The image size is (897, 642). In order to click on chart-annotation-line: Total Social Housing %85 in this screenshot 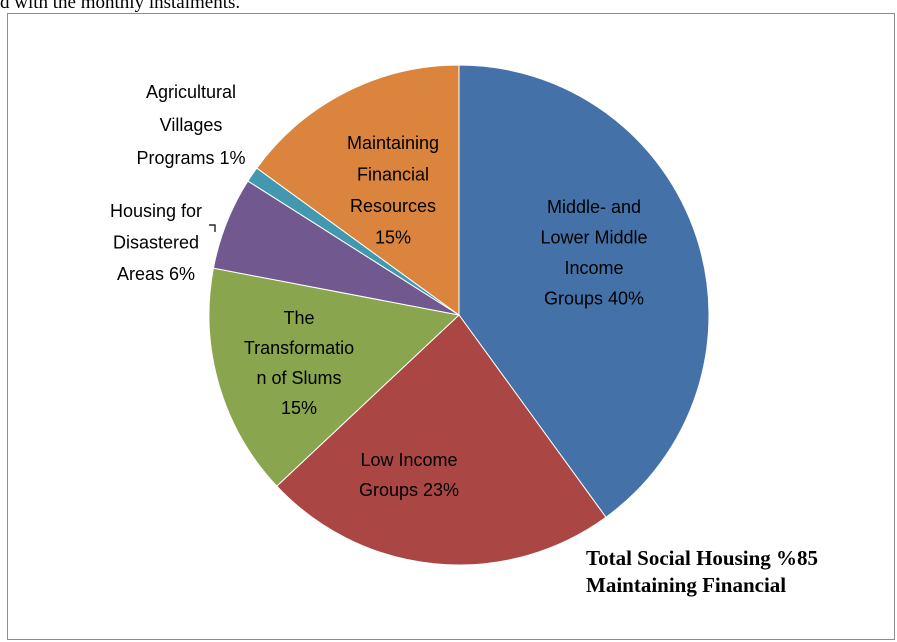, I will do `click(702, 558)`.